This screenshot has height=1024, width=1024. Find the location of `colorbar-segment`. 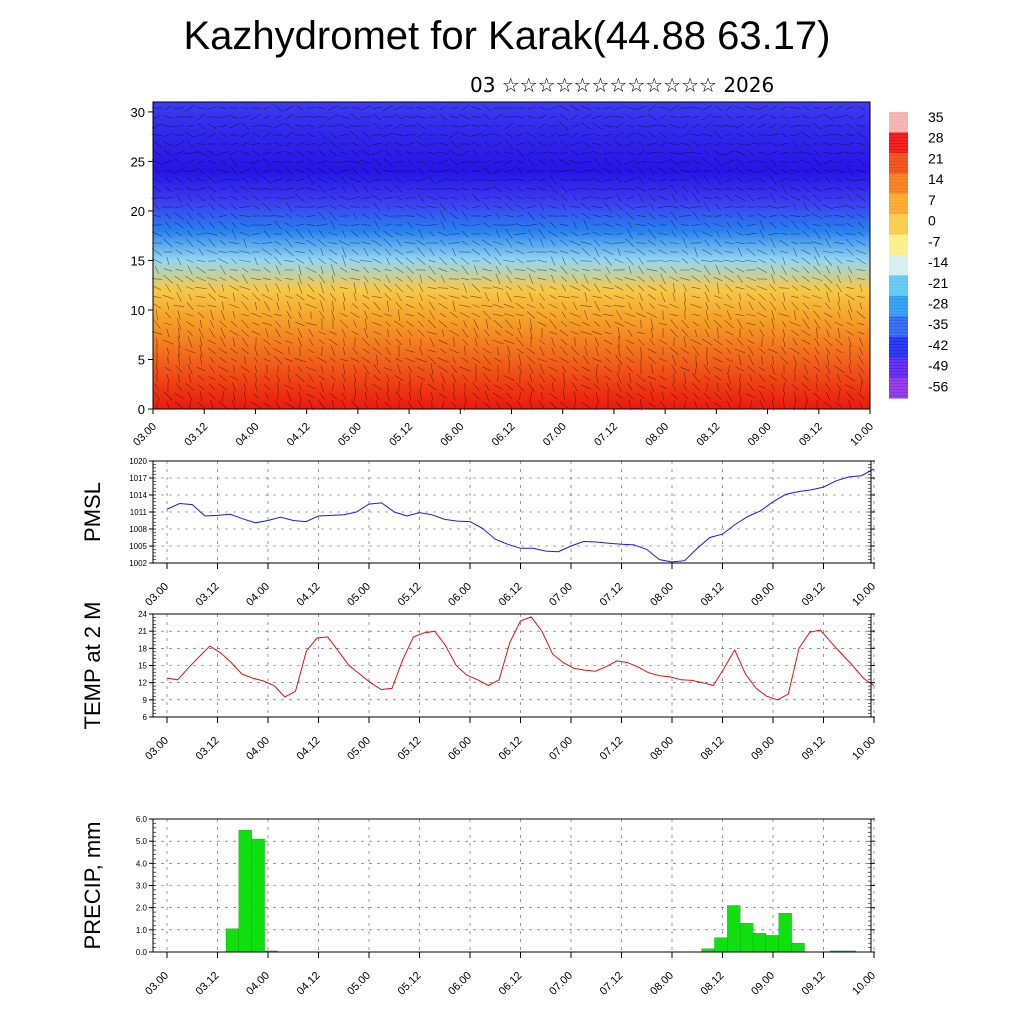

colorbar-segment is located at coordinates (898, 184).